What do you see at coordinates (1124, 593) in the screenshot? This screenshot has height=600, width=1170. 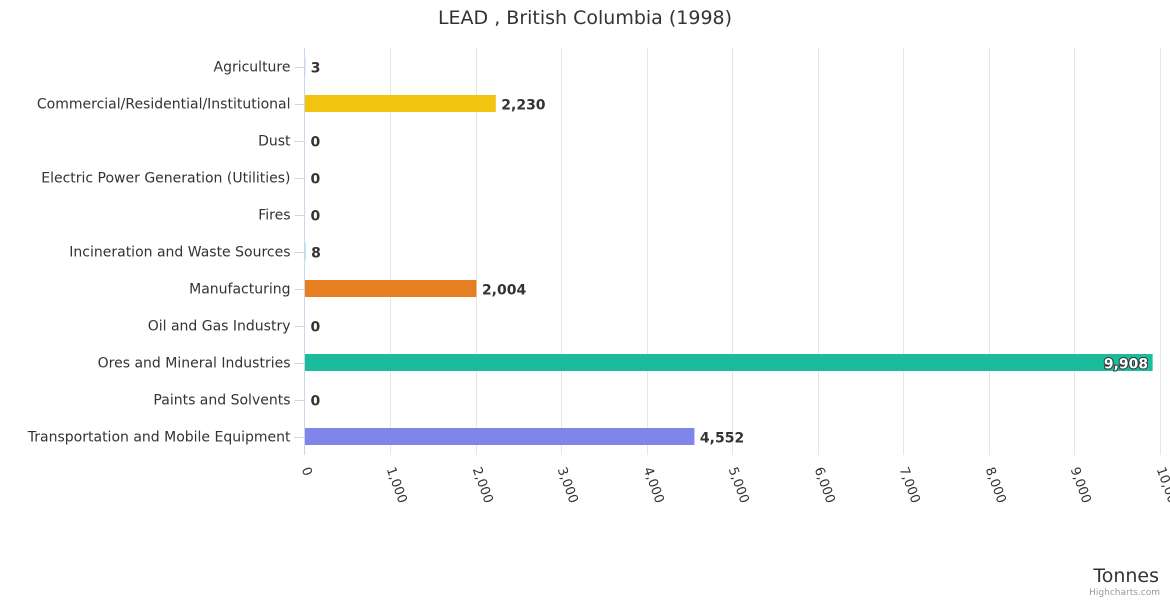 I see `credits-link: Highcharts.com` at bounding box center [1124, 593].